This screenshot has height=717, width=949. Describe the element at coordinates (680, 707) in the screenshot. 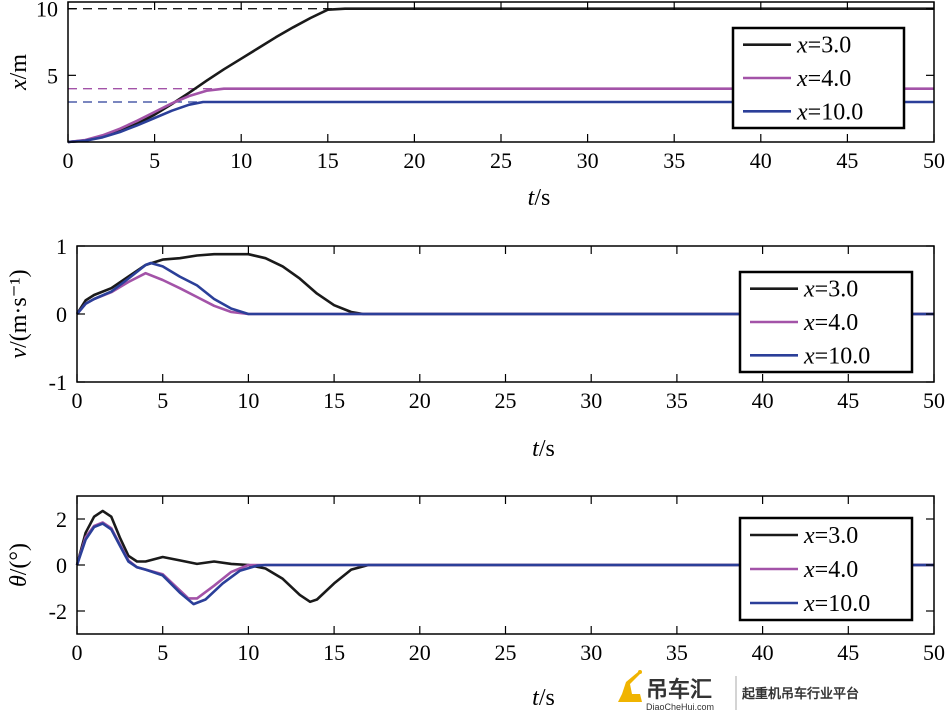

I see `watermark-domain: DiaoCheHui.com` at that location.